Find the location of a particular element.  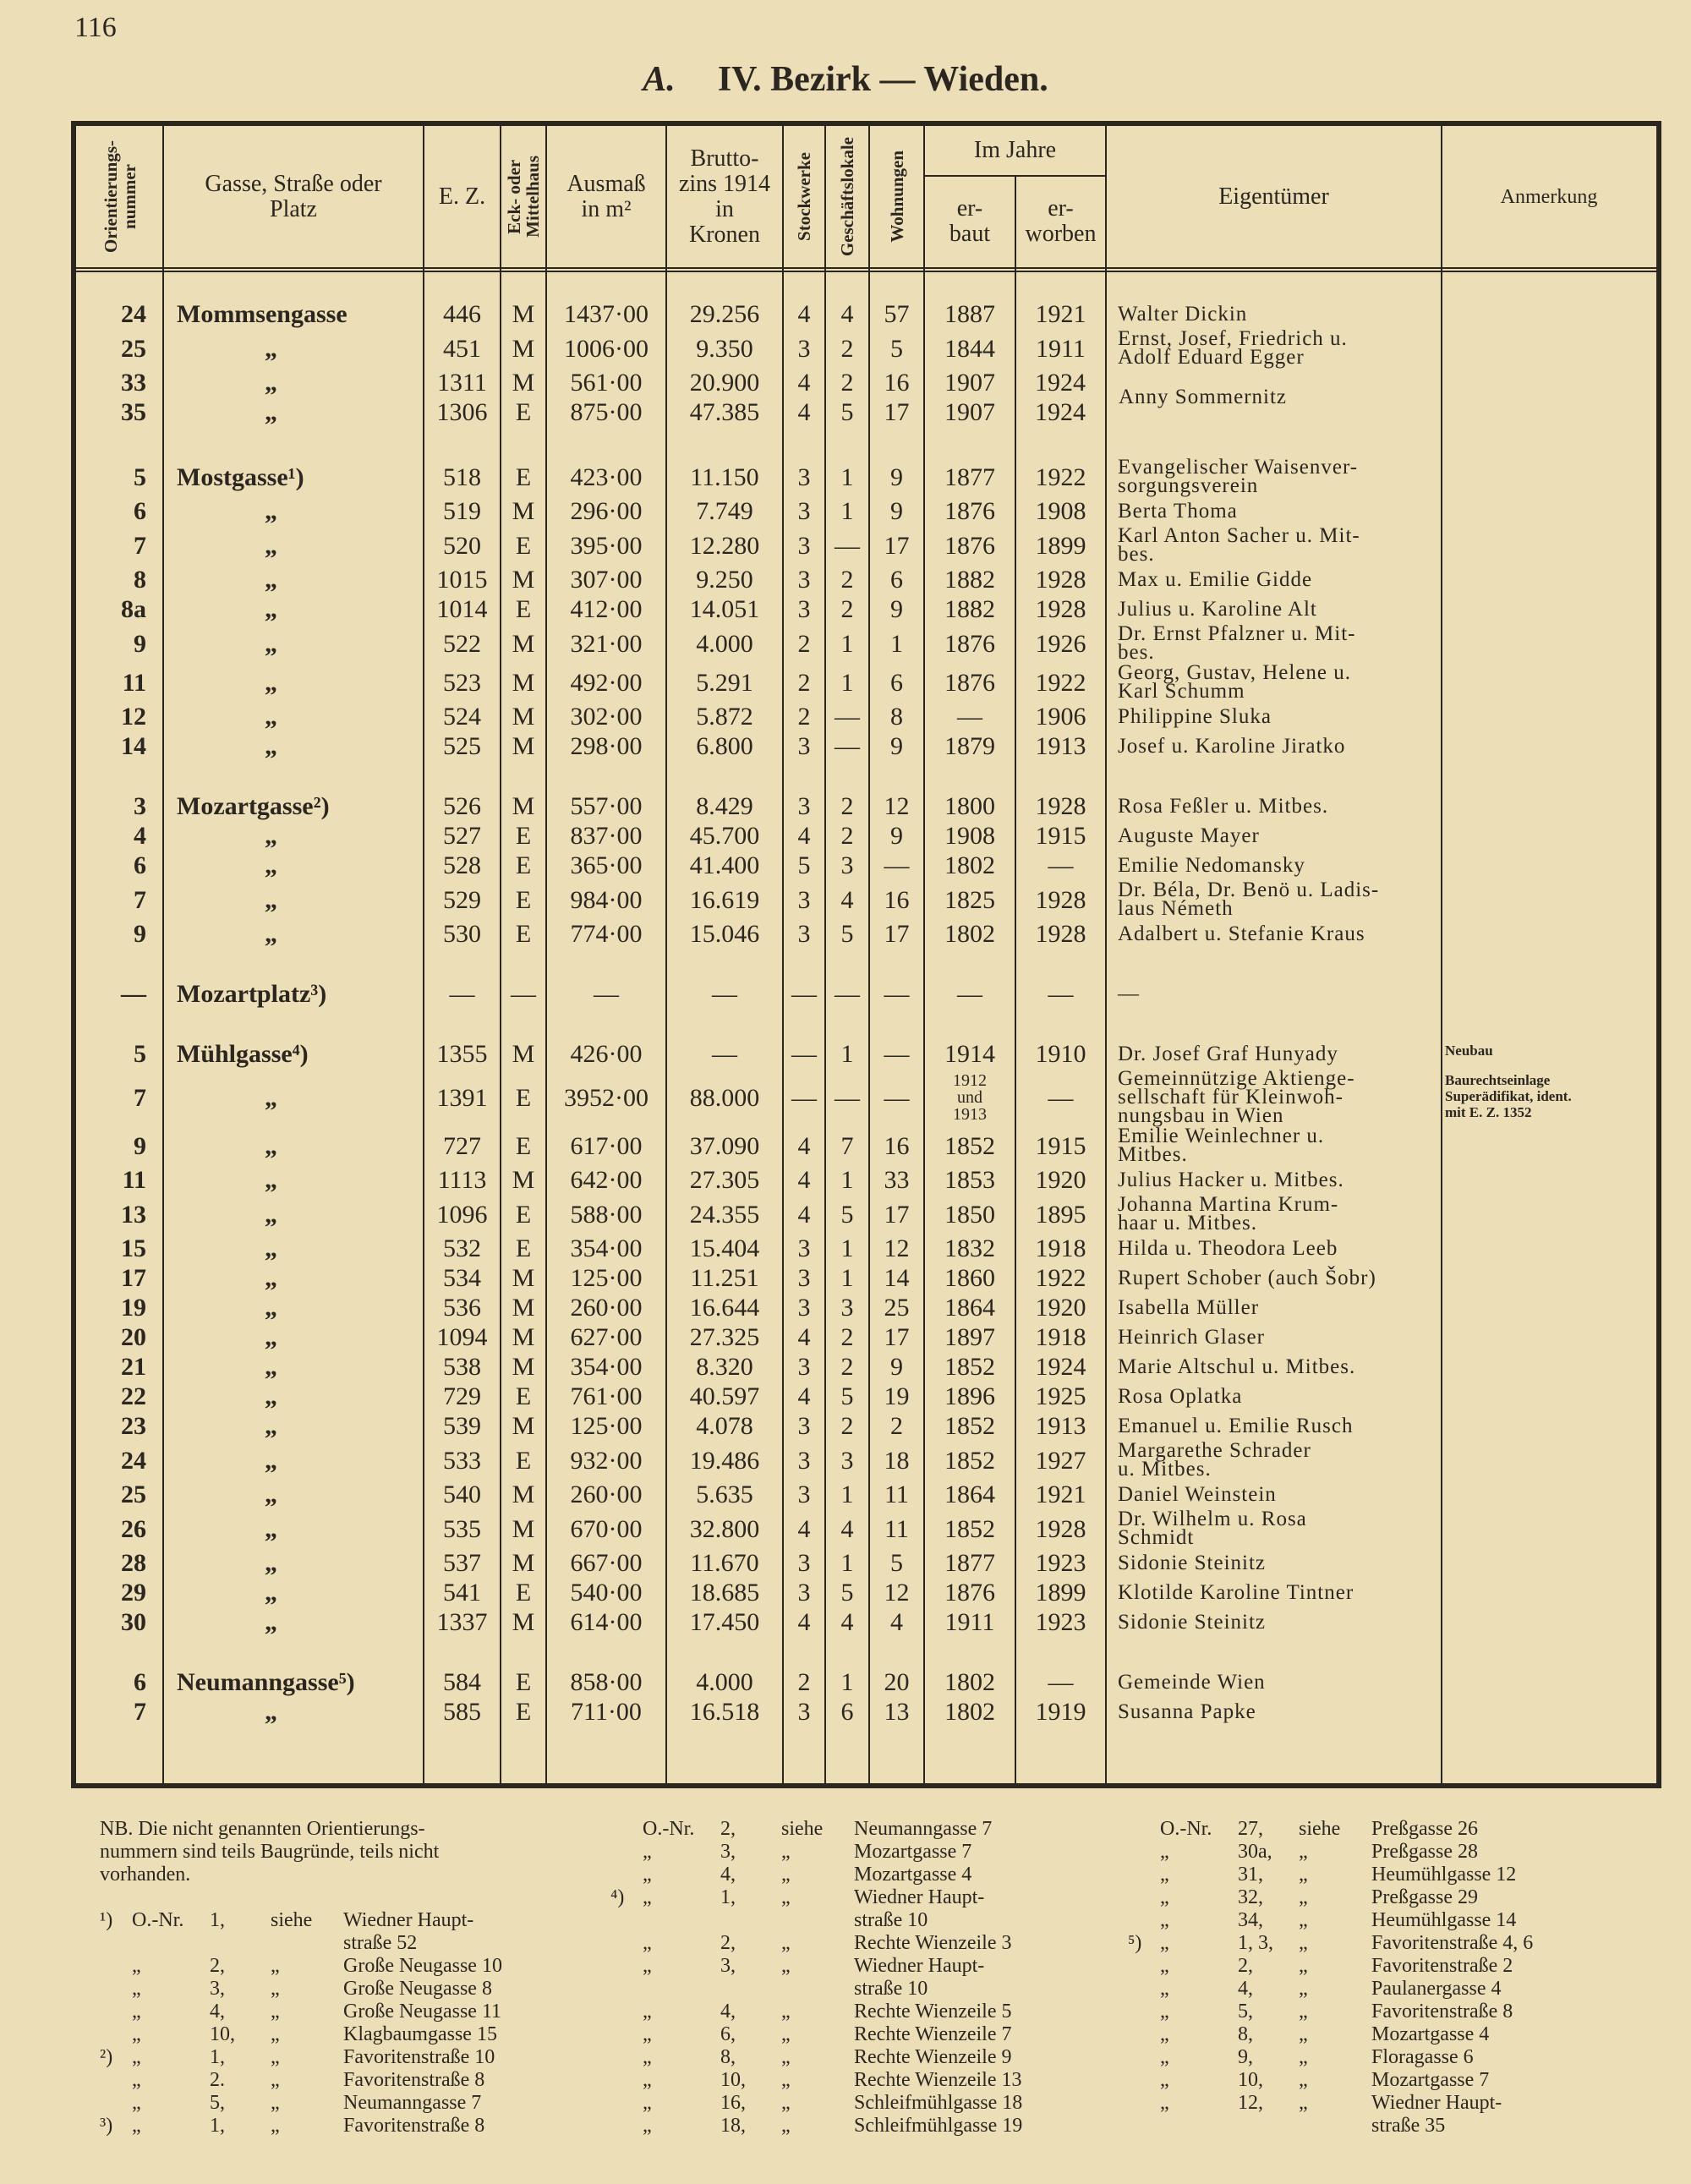

note-no: 18, is located at coordinates (733, 2126).